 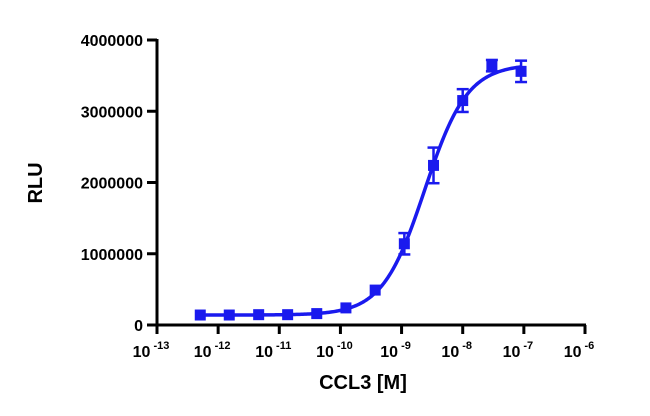 What do you see at coordinates (363, 383) in the screenshot?
I see `x-axis-title: CCL3 [M]` at bounding box center [363, 383].